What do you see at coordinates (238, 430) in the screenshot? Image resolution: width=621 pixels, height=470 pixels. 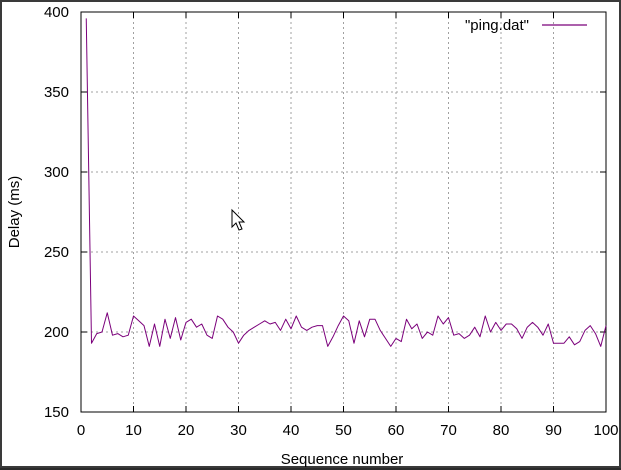 I see `x-tick-label-30: 30` at bounding box center [238, 430].